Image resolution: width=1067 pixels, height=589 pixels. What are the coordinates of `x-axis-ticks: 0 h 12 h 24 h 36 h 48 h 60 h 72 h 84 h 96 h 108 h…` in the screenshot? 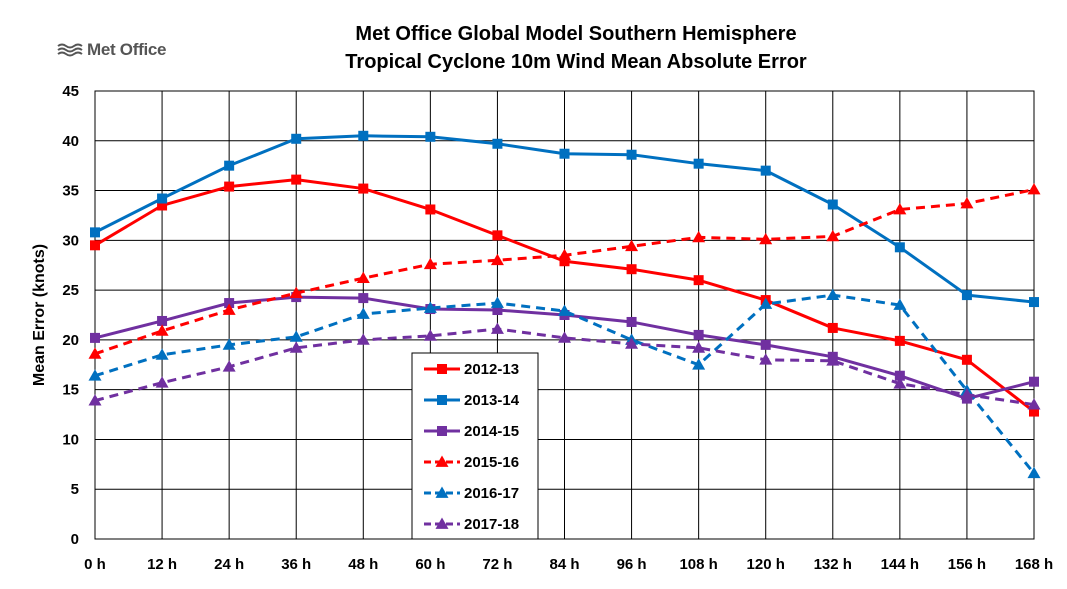 It's located at (568, 564).